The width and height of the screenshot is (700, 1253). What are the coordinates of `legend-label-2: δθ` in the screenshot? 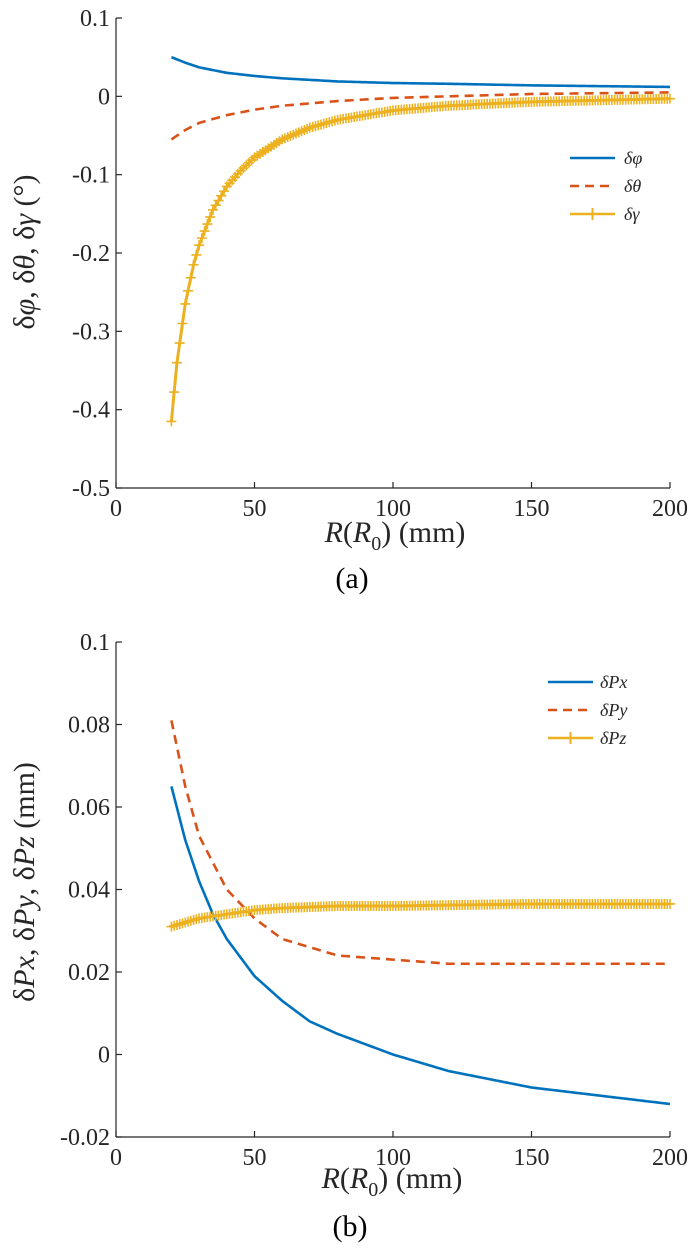 It's located at (632, 186).